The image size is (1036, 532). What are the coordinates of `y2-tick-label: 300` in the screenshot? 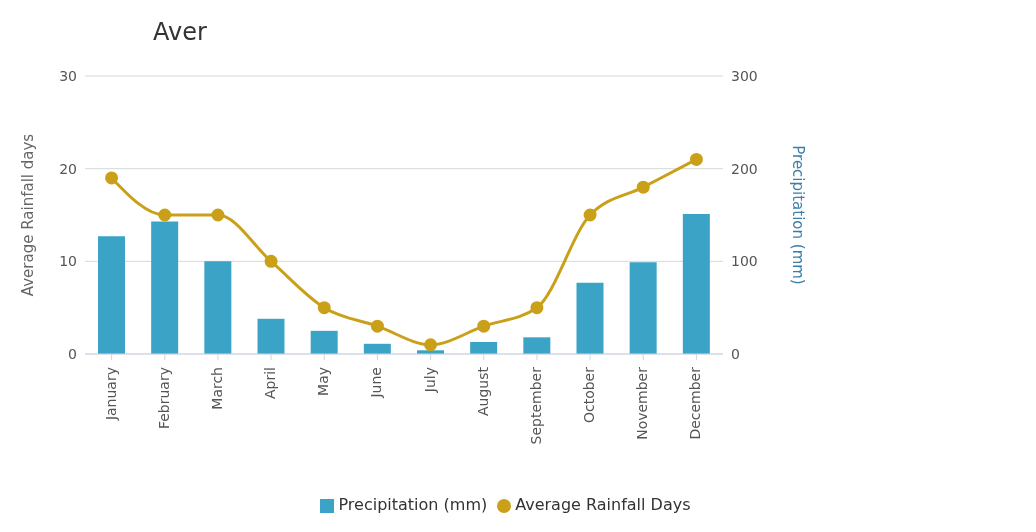 It's located at (744, 75).